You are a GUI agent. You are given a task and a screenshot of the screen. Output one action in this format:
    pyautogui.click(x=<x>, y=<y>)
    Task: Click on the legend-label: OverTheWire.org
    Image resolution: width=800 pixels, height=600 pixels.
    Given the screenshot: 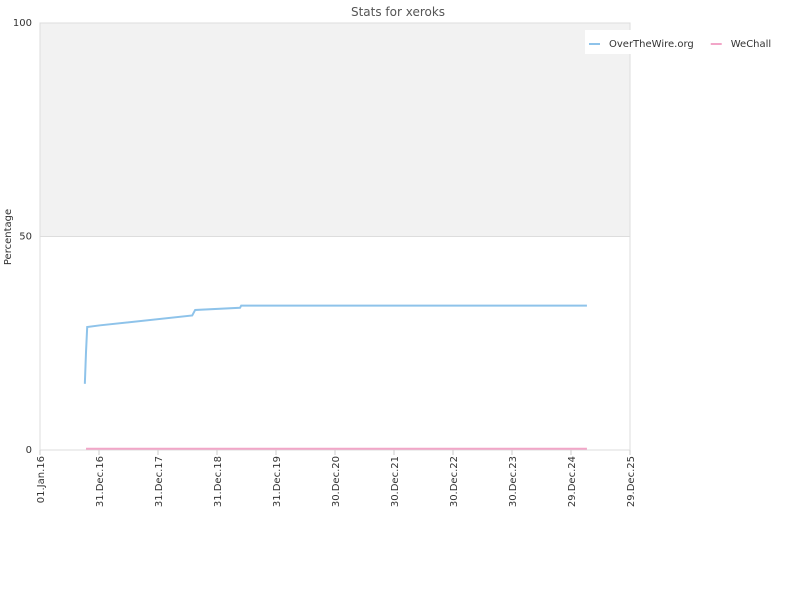 What is the action you would take?
    pyautogui.click(x=651, y=44)
    